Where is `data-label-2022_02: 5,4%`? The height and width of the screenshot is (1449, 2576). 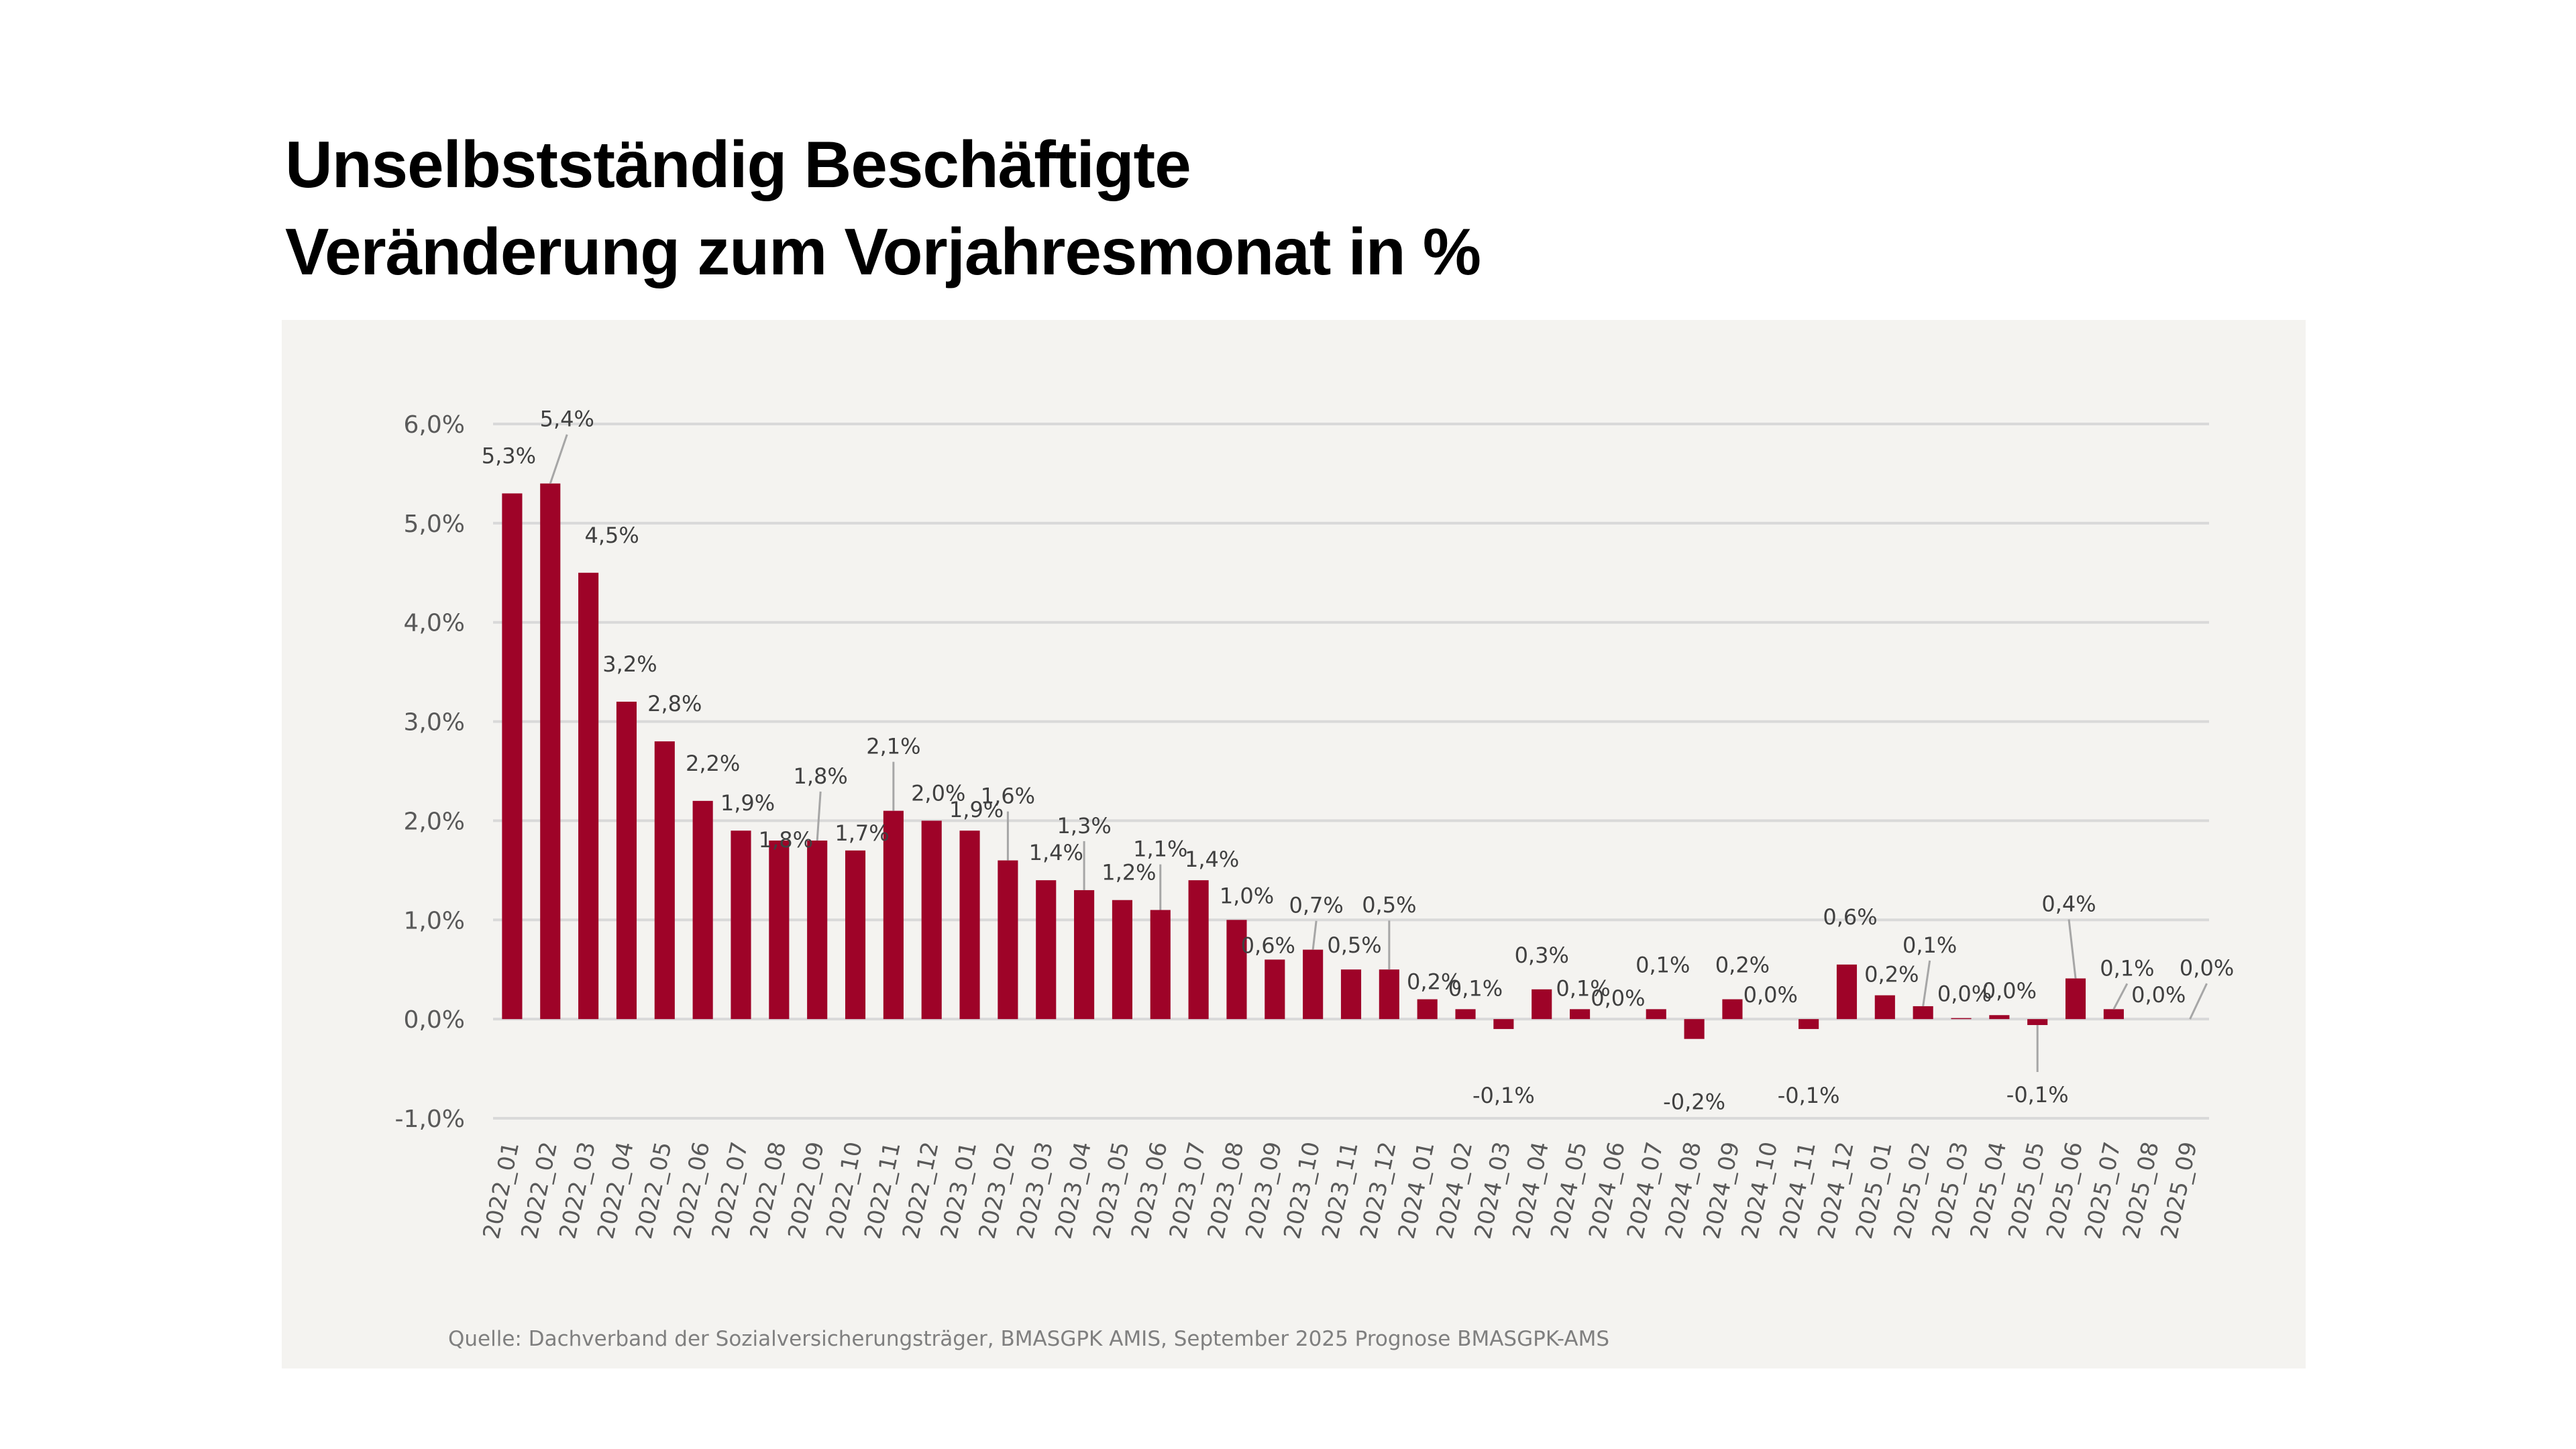 data-label-2022_02: 5,4% is located at coordinates (567, 419).